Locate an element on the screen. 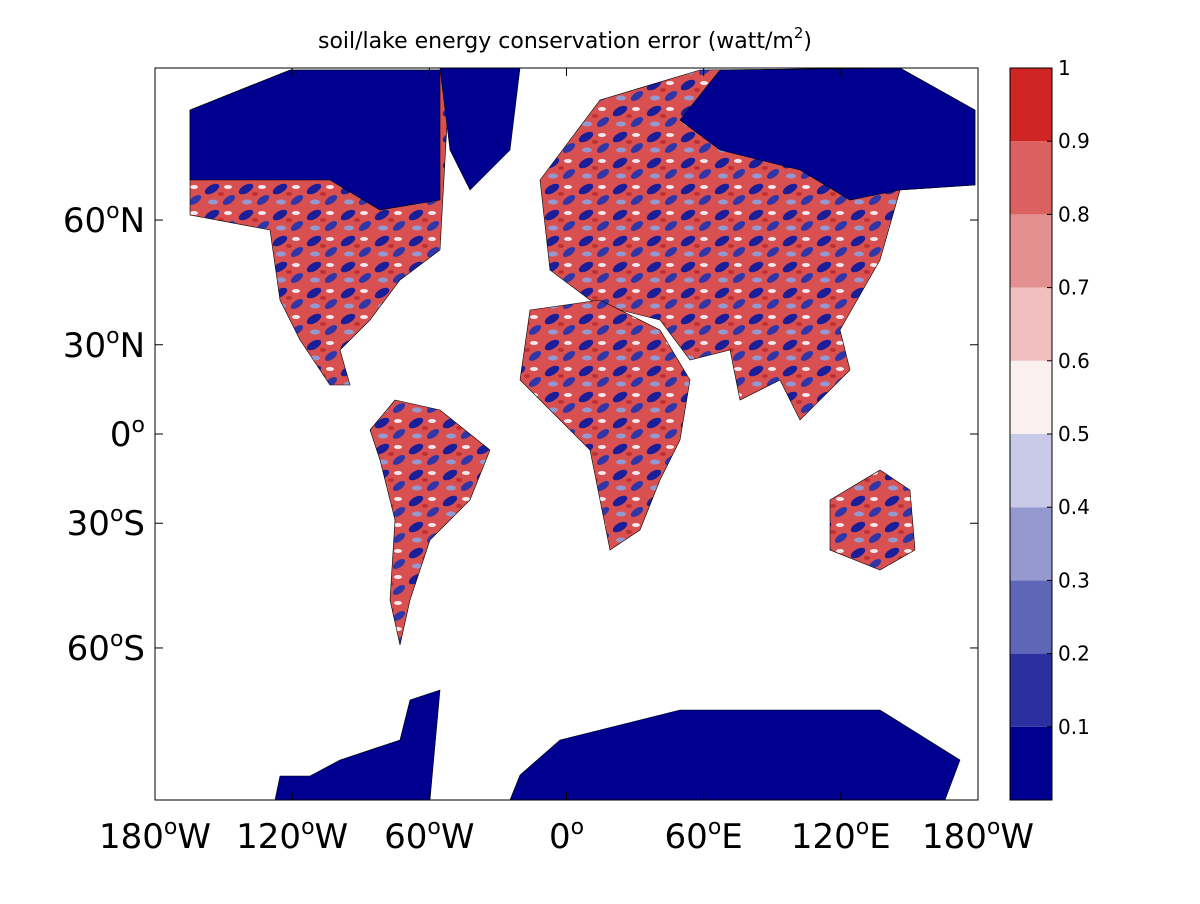 This screenshot has height=904, width=1200. tick-label: 60oS is located at coordinates (106, 648).